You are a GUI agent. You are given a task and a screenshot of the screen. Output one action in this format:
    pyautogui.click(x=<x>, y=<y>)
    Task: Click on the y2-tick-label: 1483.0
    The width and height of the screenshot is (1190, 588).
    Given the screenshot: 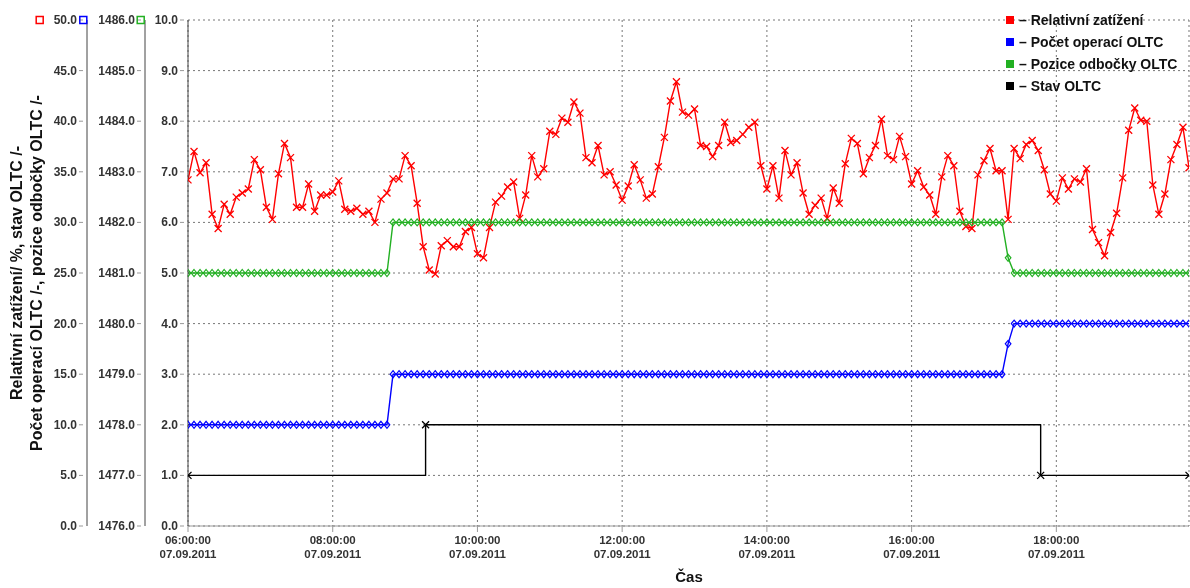 What is the action you would take?
    pyautogui.click(x=117, y=171)
    